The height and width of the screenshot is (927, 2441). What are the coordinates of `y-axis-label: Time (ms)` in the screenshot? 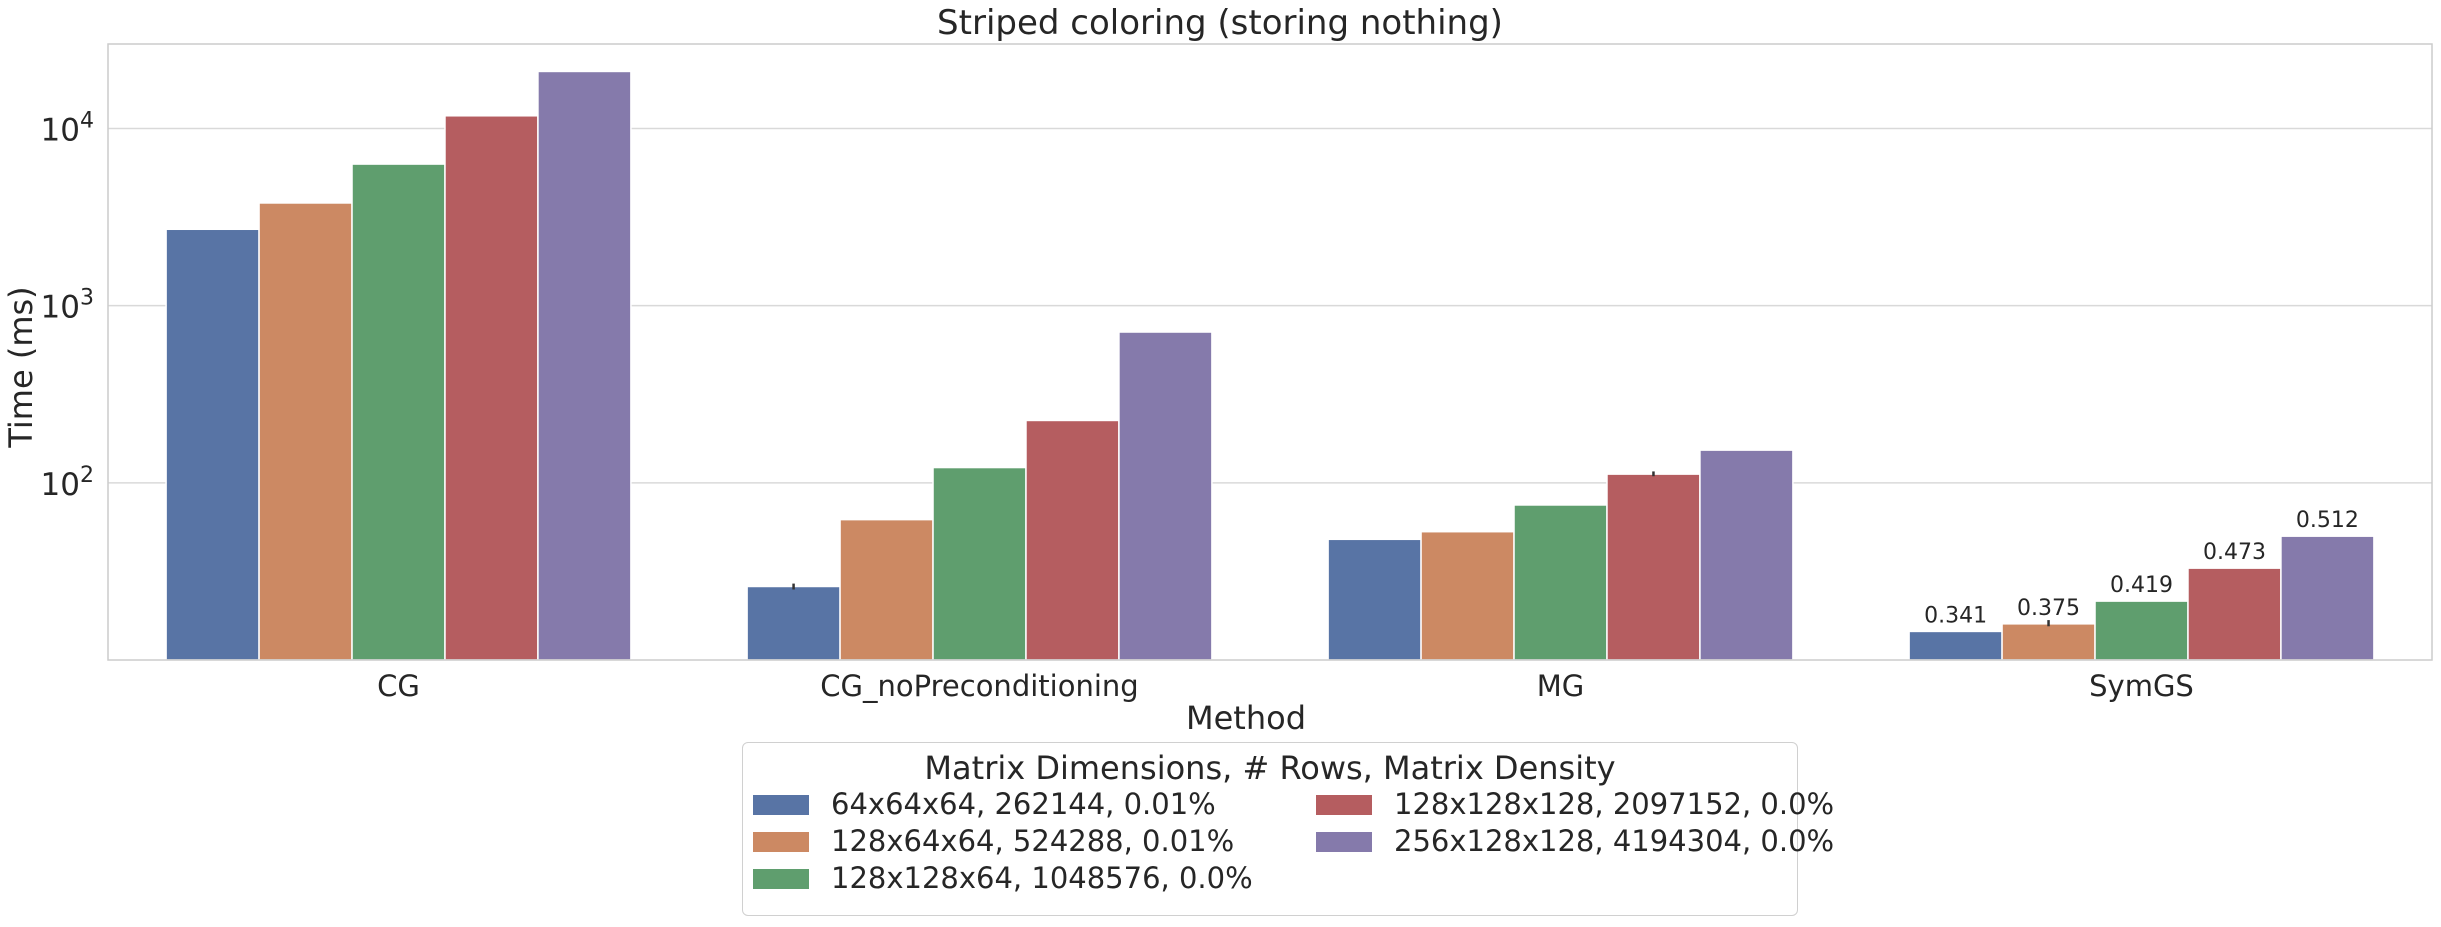 It's located at (21, 367).